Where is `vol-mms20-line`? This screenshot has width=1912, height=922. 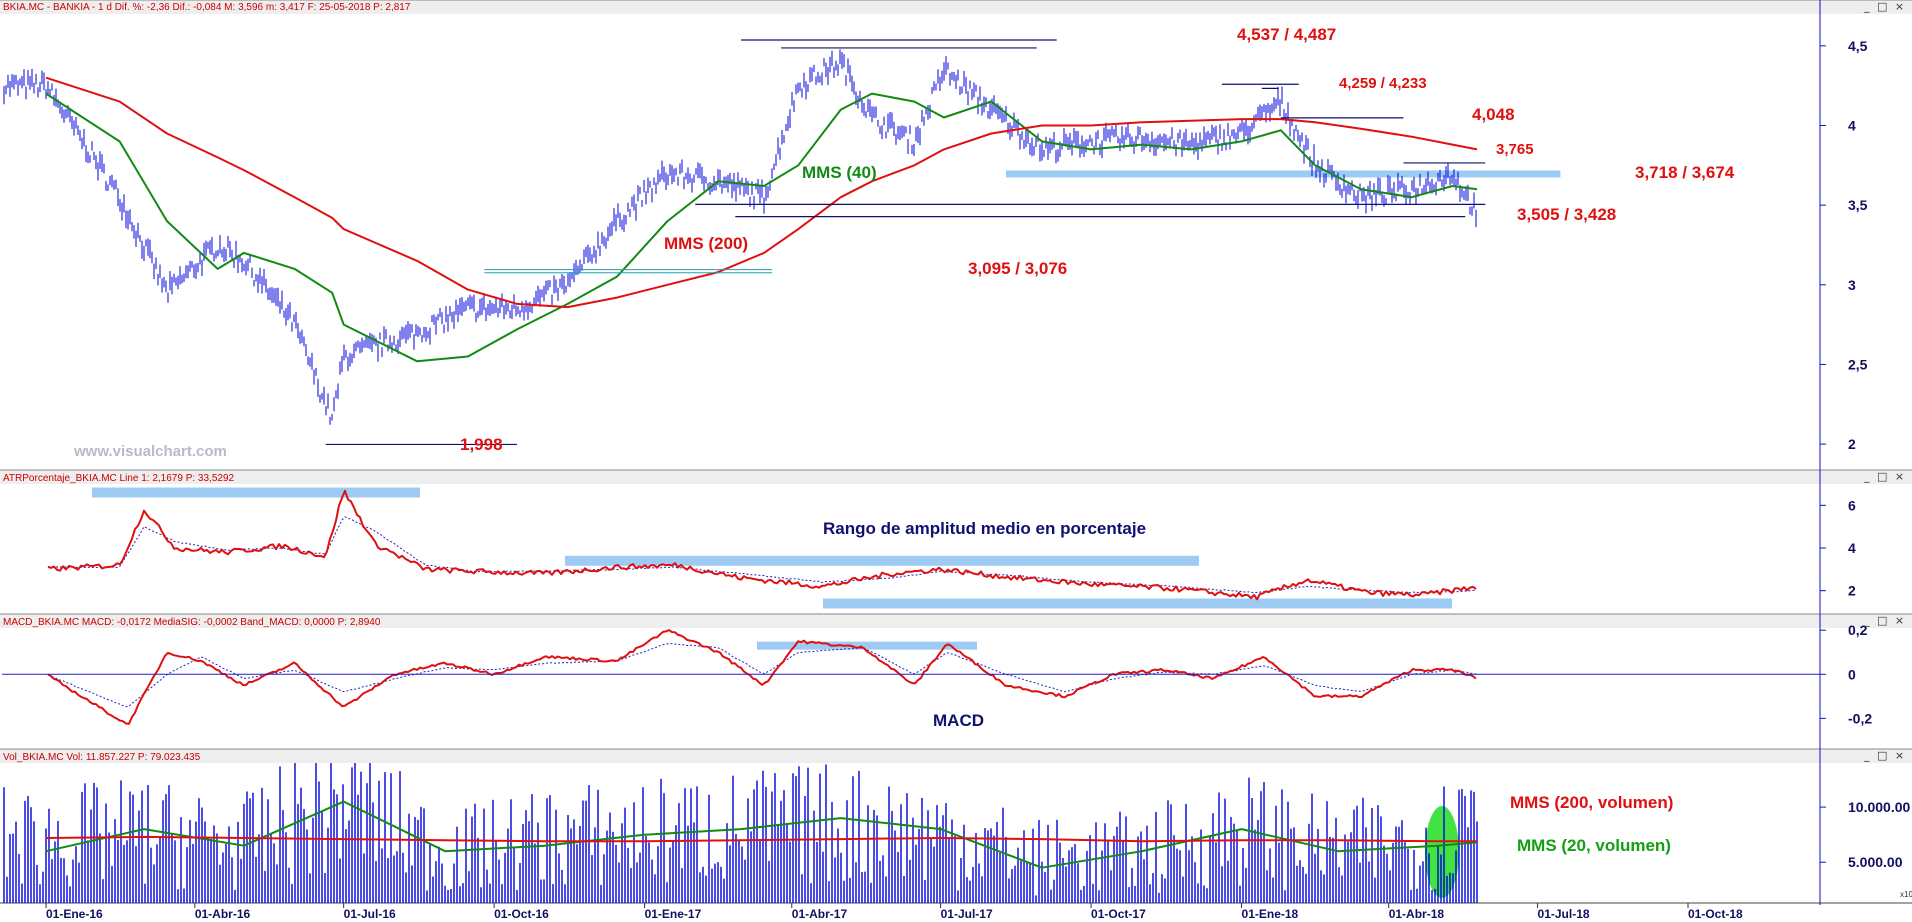
vol-mms20-line is located at coordinates (761, 834).